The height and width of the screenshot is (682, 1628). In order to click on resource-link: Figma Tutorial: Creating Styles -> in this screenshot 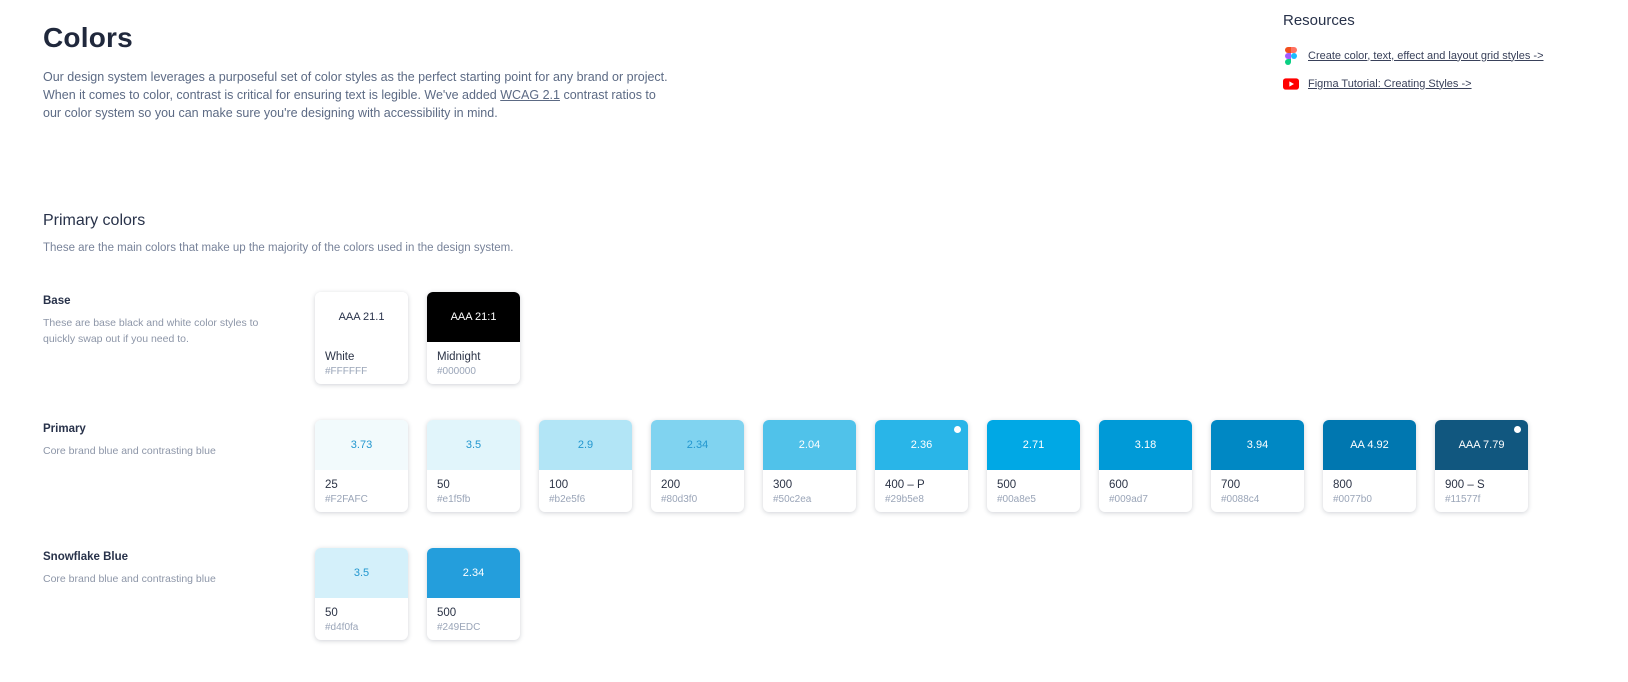, I will do `click(1390, 83)`.